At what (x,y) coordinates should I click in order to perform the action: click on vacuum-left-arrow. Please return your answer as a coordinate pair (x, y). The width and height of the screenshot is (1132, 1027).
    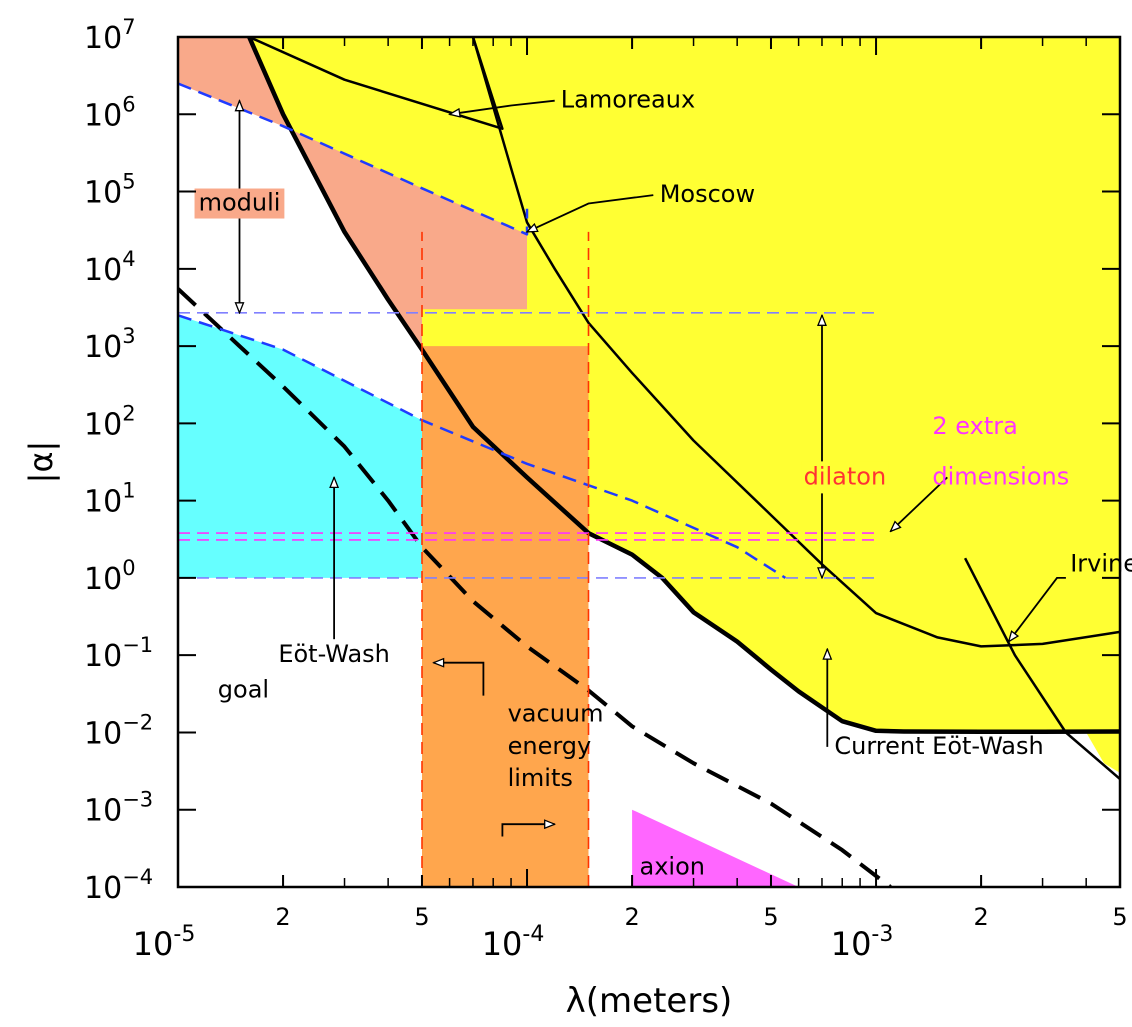
    Looking at the image, I should click on (459, 679).